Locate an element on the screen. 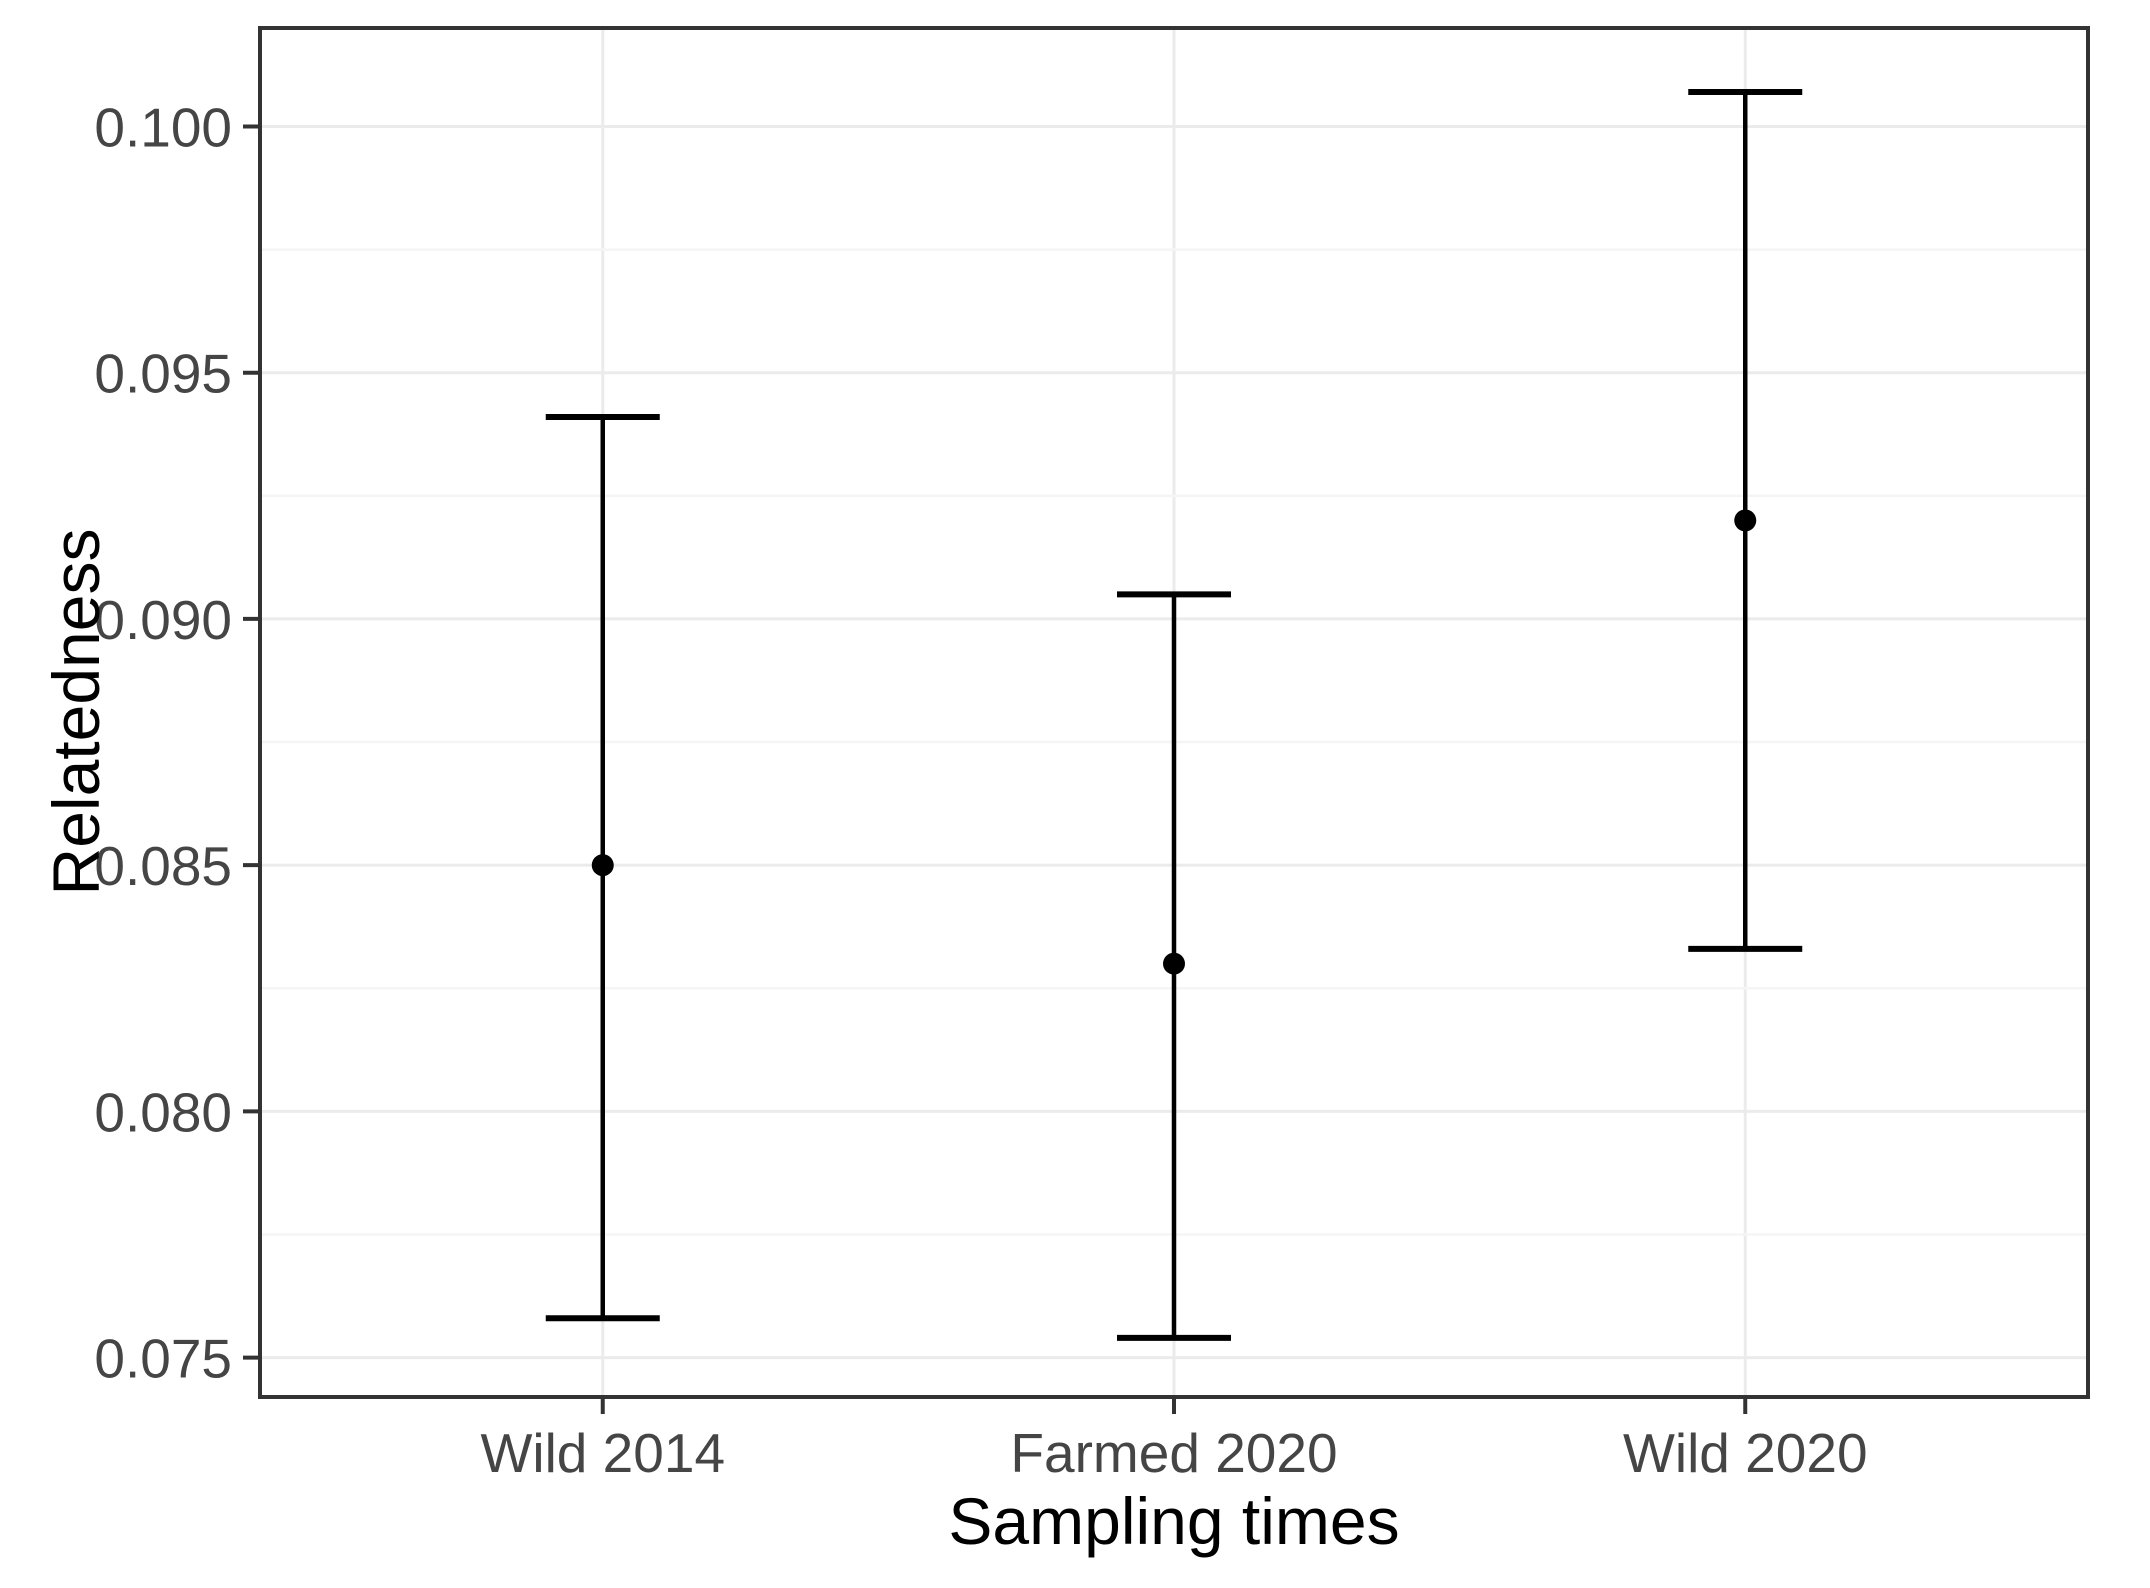  errorbar-group-farmed-2020 is located at coordinates (1174, 966).